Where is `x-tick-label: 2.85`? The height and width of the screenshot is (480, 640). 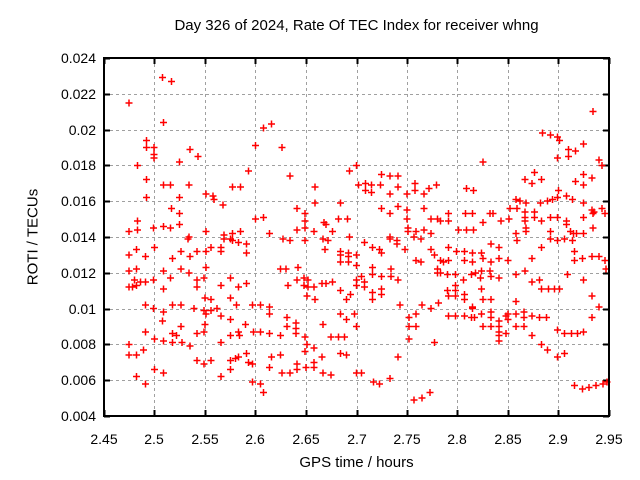 x-tick-label: 2.85 is located at coordinates (507, 439).